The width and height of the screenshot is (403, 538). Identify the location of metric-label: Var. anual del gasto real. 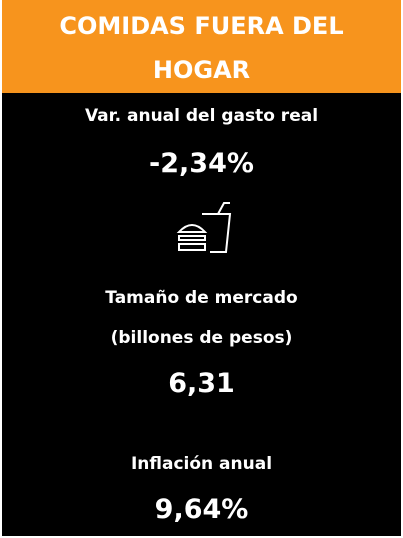
(201, 116).